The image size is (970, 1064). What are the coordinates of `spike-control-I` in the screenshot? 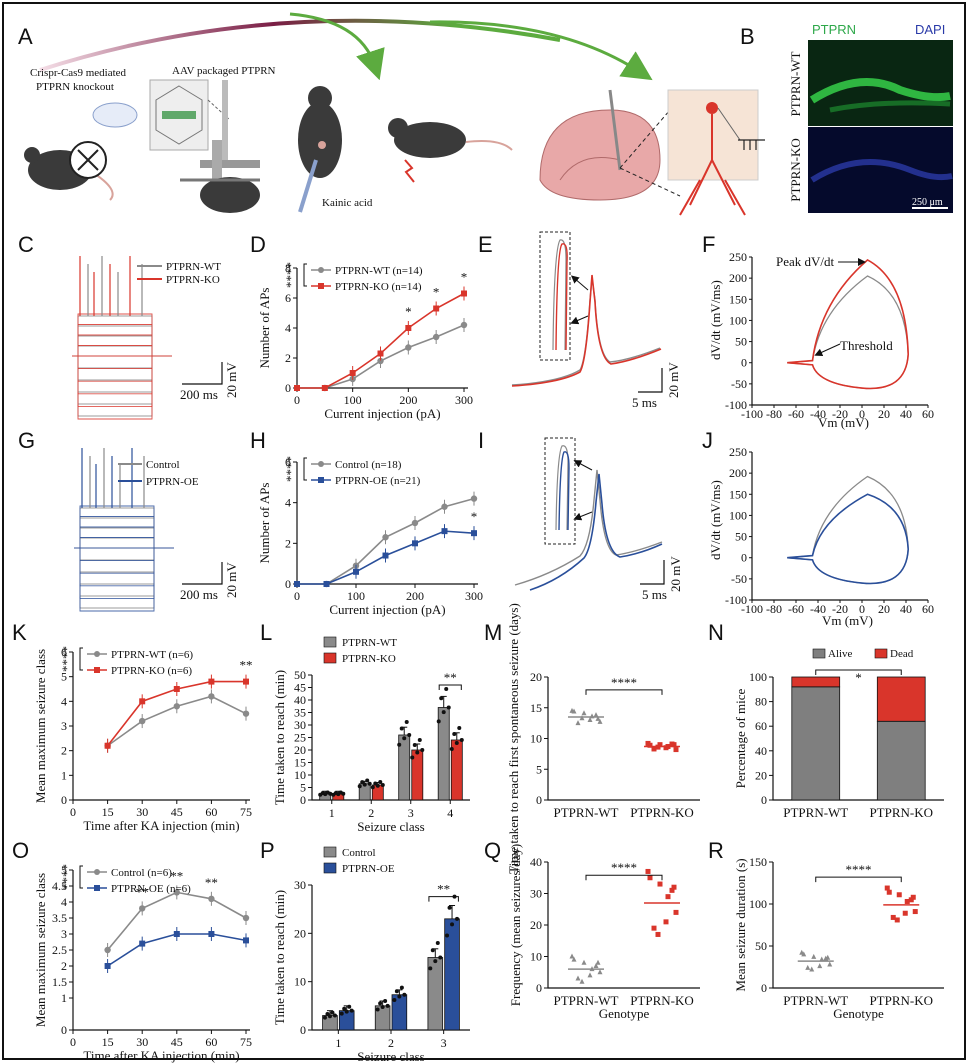 It's located at (588, 527).